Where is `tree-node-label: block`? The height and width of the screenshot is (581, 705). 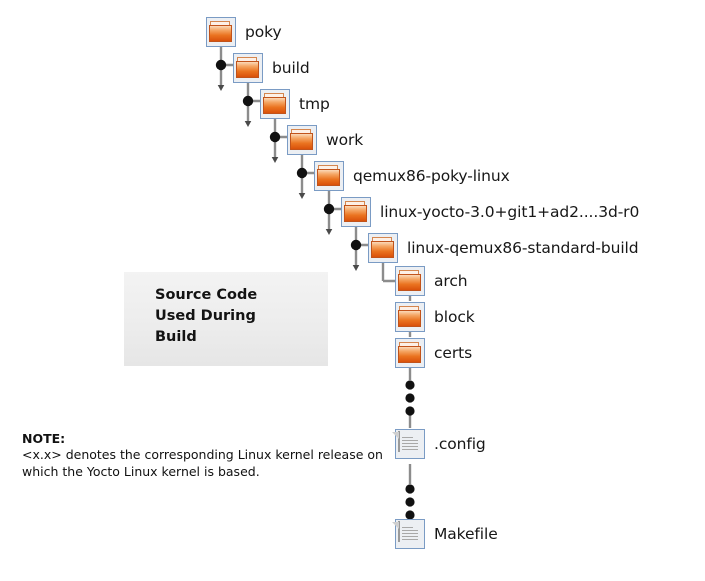
tree-node-label: block is located at coordinates (454, 317).